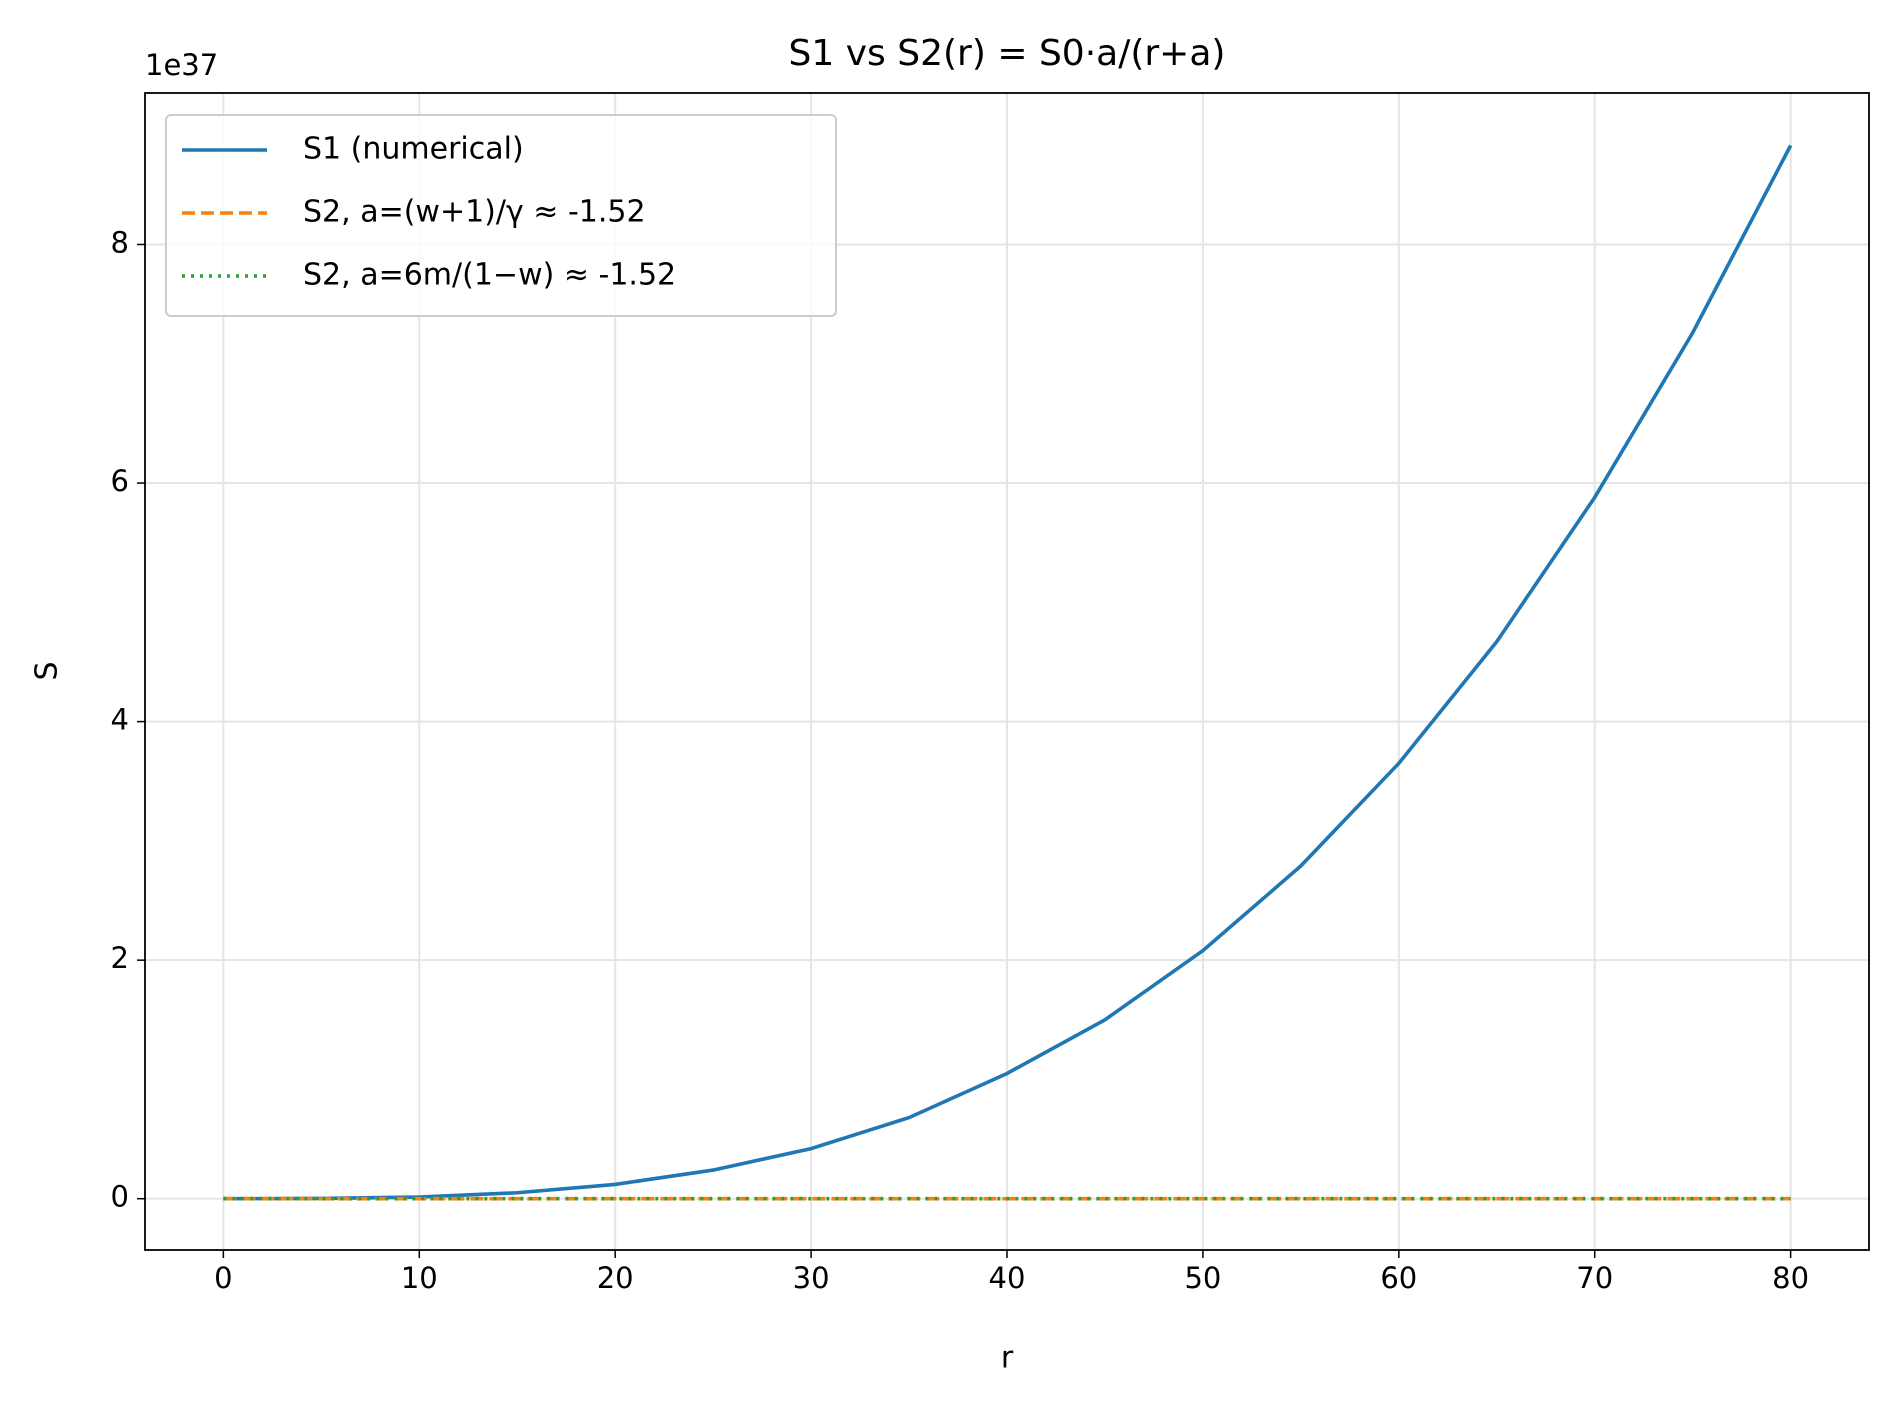 This screenshot has height=1406, width=1890. What do you see at coordinates (120, 242) in the screenshot?
I see `y-tick-label: 8` at bounding box center [120, 242].